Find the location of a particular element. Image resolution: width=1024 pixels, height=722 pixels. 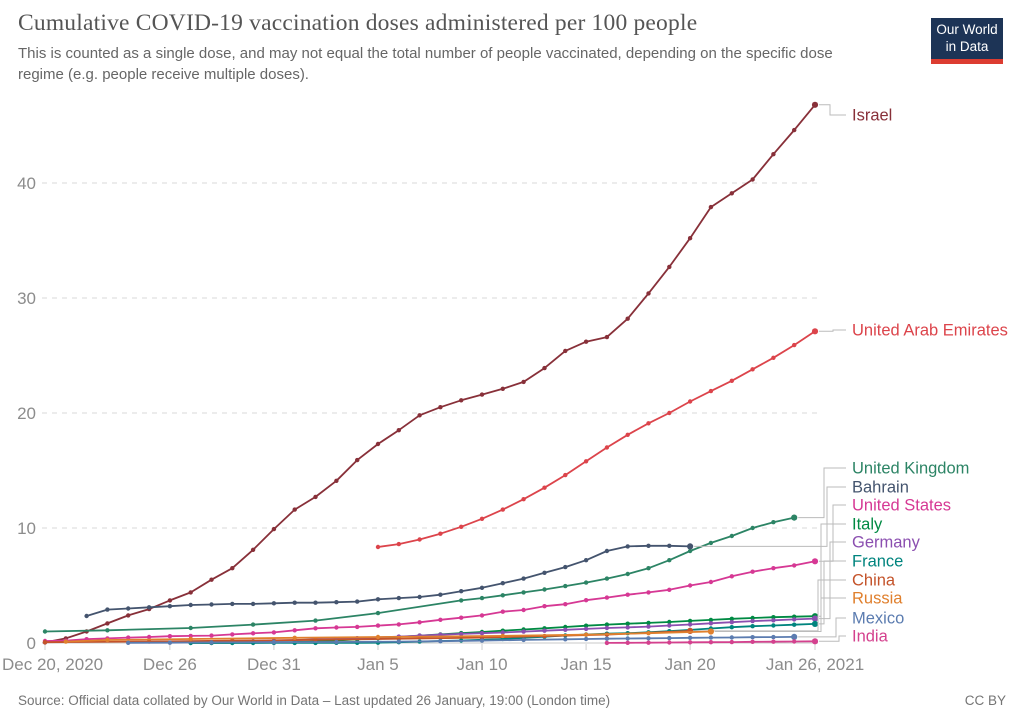

series-label-united-kingdom: United Kingdom is located at coordinates (910, 469).